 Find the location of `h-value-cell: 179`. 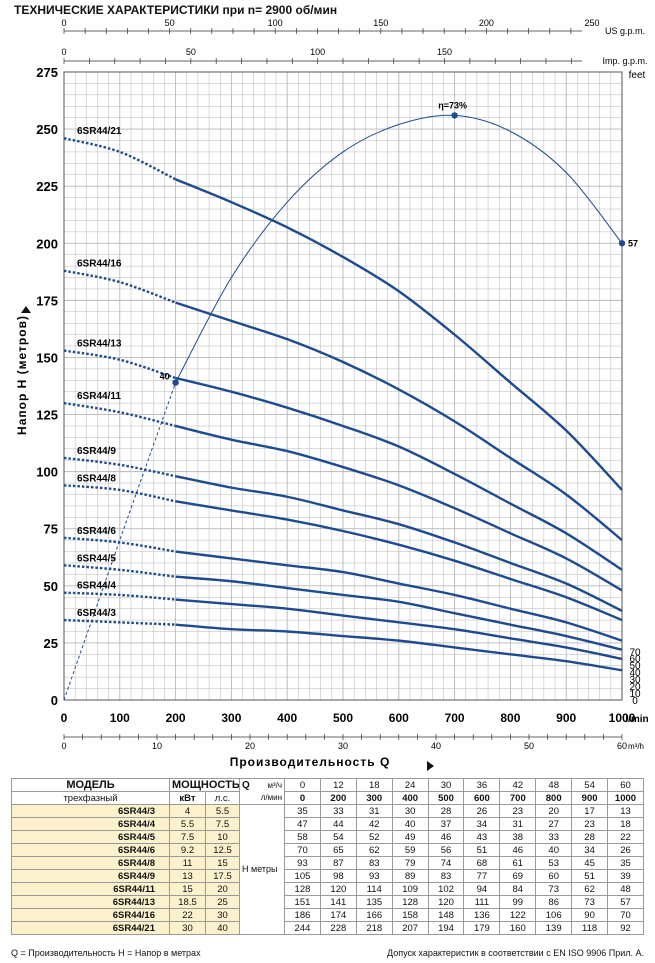

h-value-cell: 179 is located at coordinates (482, 928).